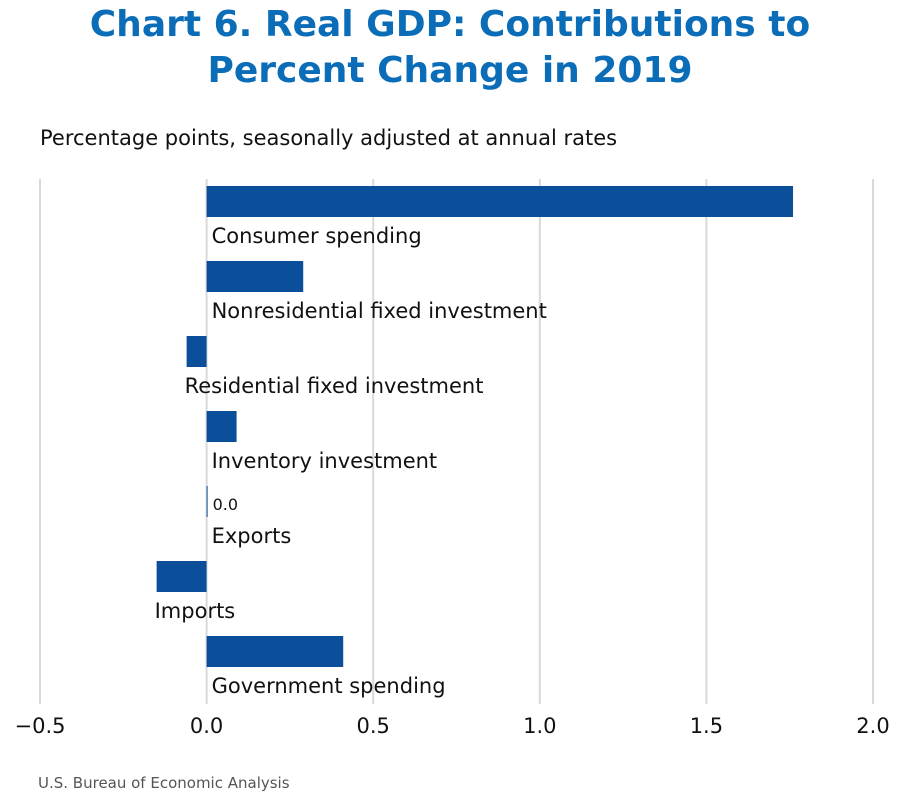  What do you see at coordinates (206, 726) in the screenshot?
I see `x-tick-label: 0.0` at bounding box center [206, 726].